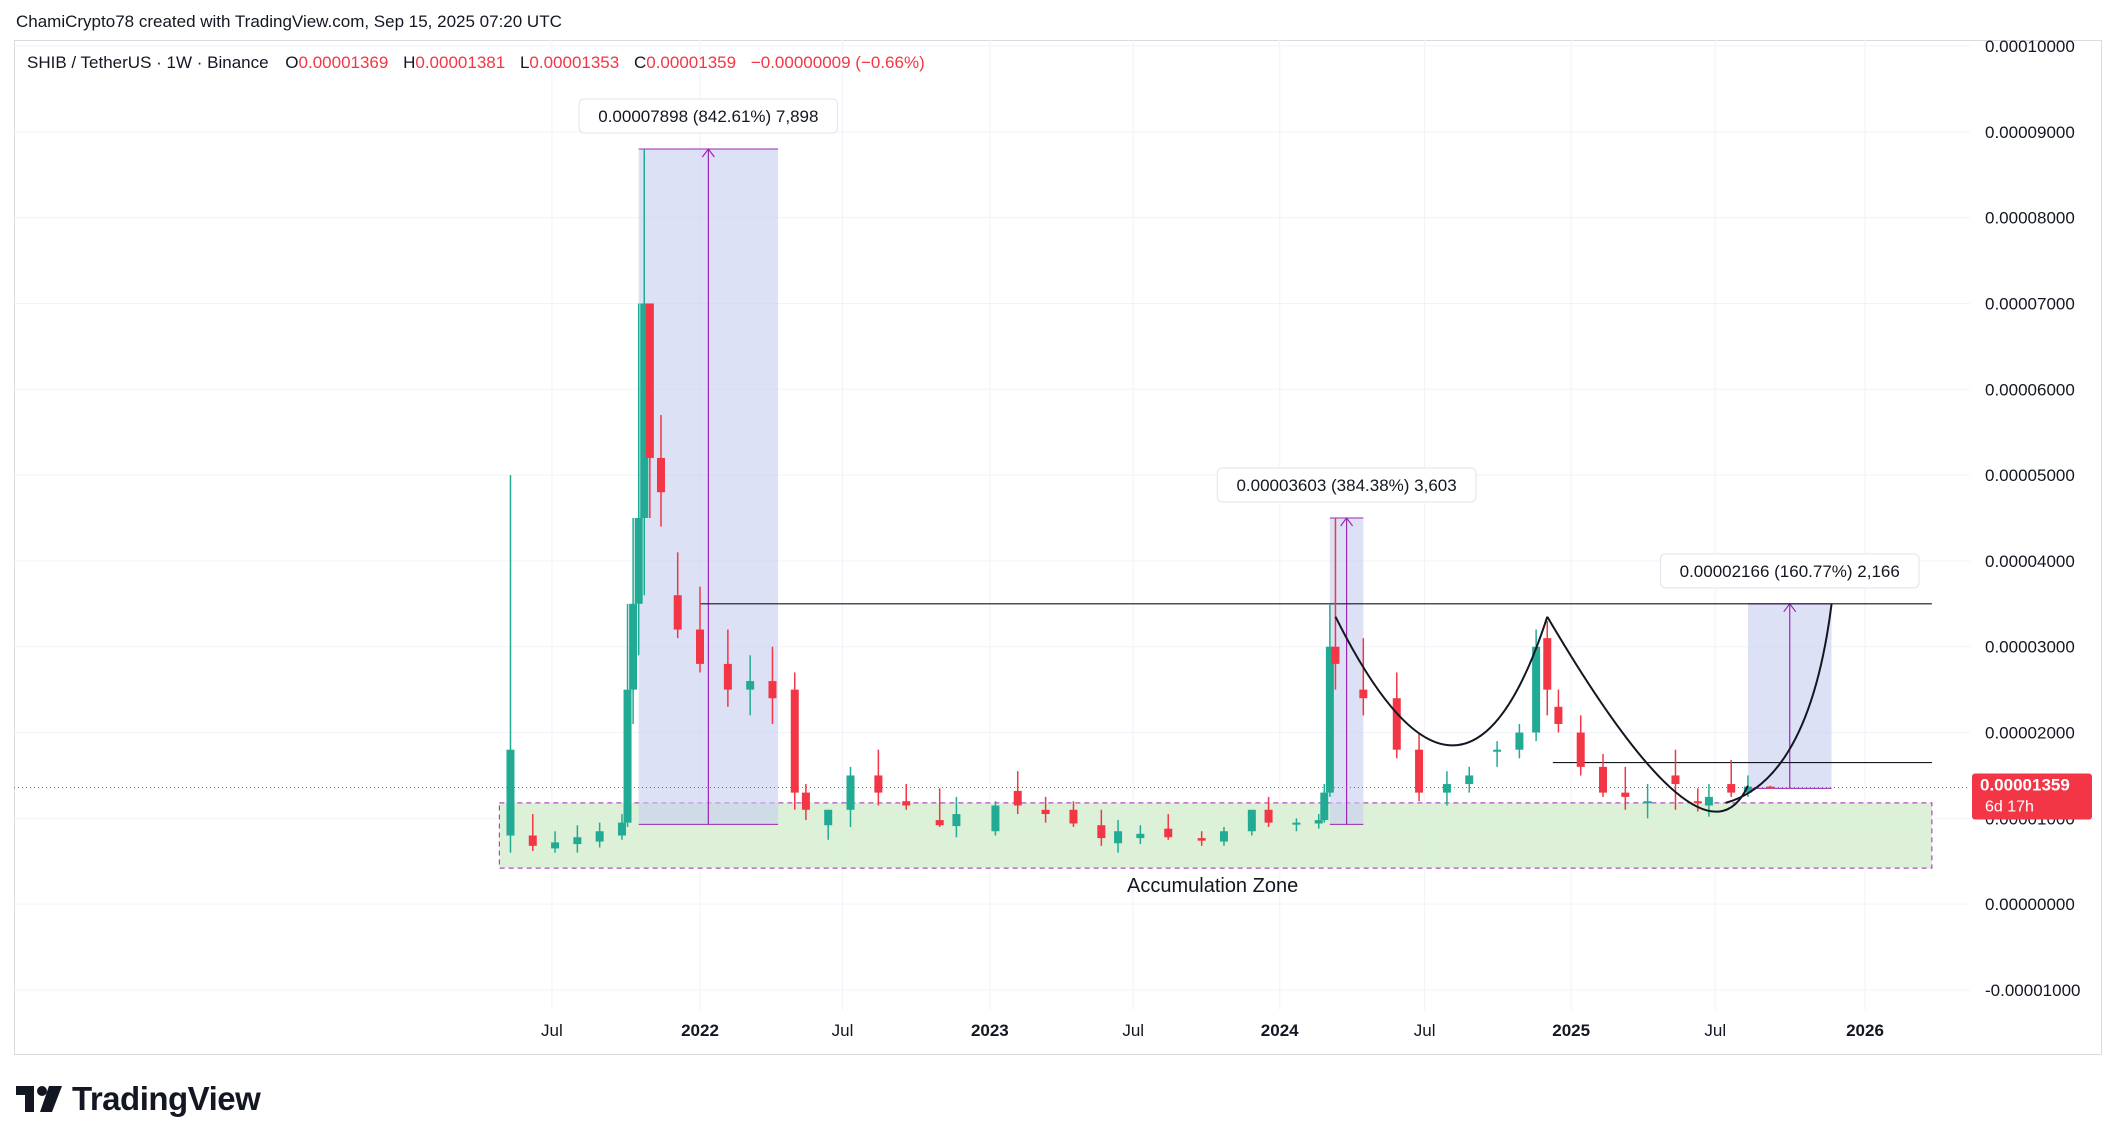 The image size is (2114, 1145). What do you see at coordinates (990, 1030) in the screenshot?
I see `x-tick-label: 2023` at bounding box center [990, 1030].